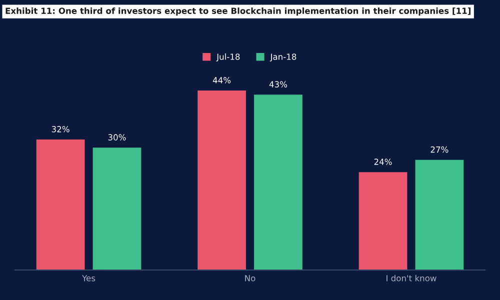  Describe the element at coordinates (250, 278) in the screenshot. I see `x-tick-label: No` at that location.